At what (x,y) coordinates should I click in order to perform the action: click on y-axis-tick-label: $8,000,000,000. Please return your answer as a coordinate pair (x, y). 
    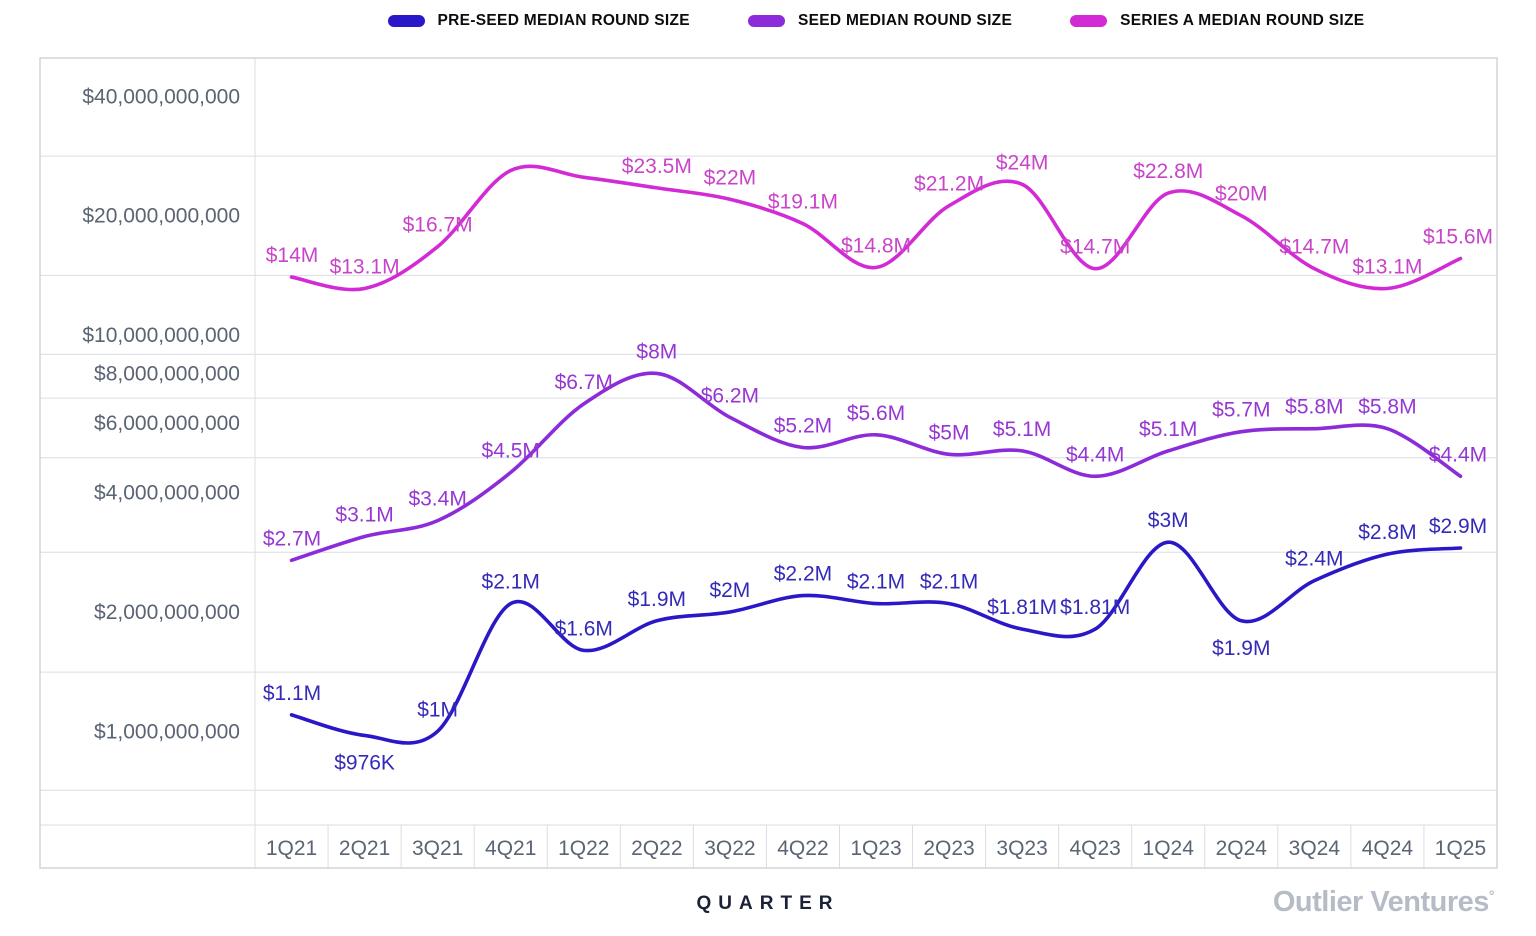
    Looking at the image, I should click on (167, 373).